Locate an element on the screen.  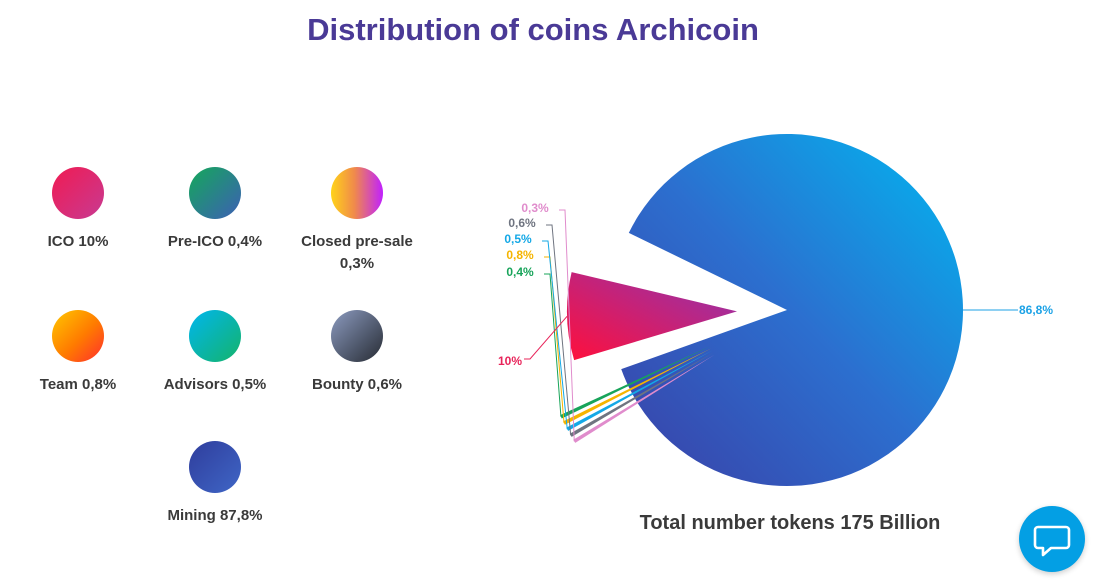
legend-item-bounty: Bounty 0,6% is located at coordinates (357, 353).